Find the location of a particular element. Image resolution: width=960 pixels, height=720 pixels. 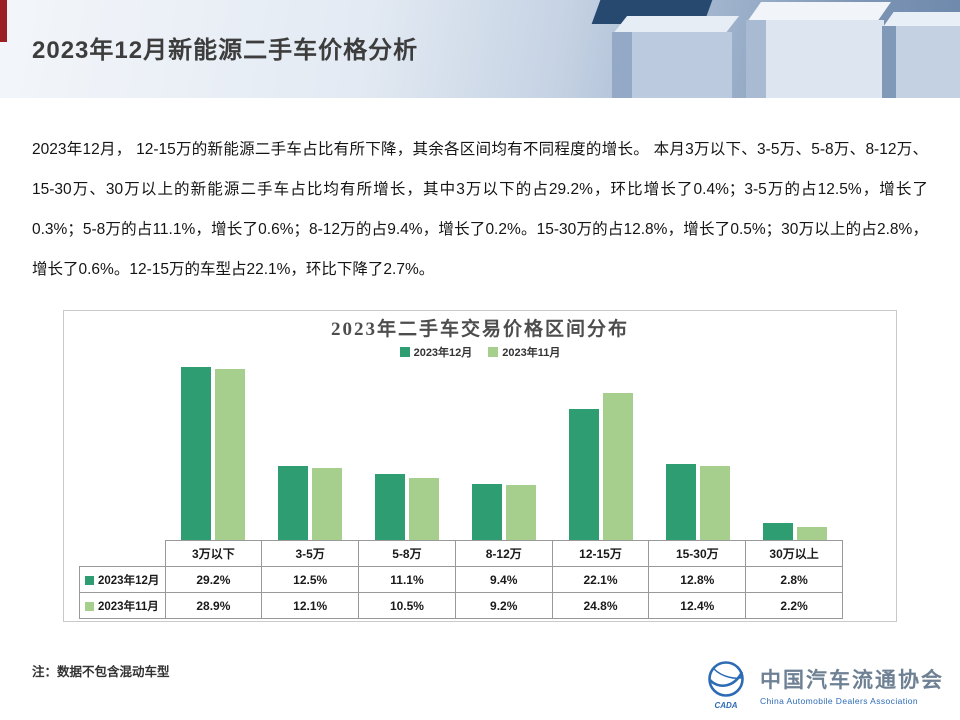

legend-item: 2023年12月 is located at coordinates (436, 352).